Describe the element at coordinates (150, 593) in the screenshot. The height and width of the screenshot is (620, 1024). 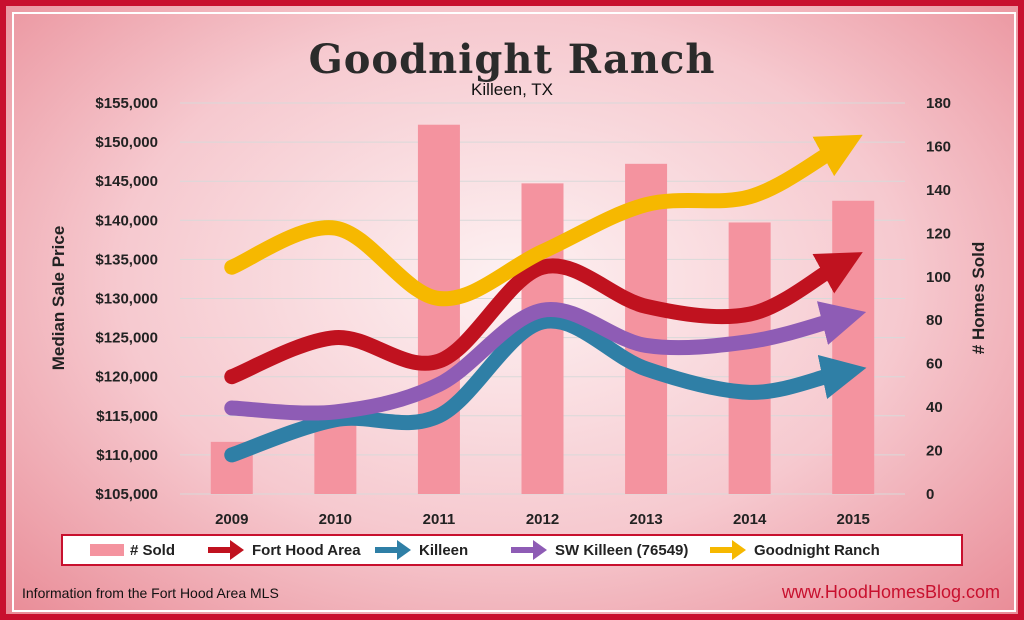
I see `source-note: Information from the Fort Hood Area MLS` at that location.